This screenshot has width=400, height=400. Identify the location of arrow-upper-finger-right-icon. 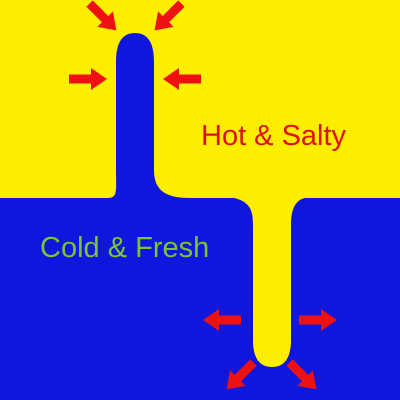
(182, 79).